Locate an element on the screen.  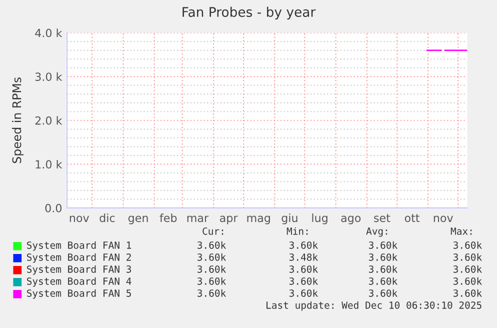
text: Min: is located at coordinates (297, 231).